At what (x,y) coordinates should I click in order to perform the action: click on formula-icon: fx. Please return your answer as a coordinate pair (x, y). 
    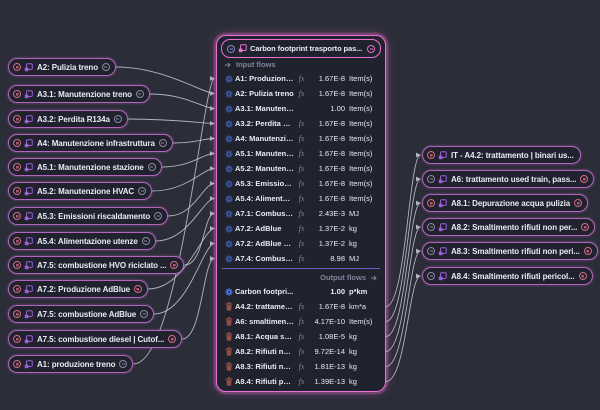
    Looking at the image, I should click on (301, 123).